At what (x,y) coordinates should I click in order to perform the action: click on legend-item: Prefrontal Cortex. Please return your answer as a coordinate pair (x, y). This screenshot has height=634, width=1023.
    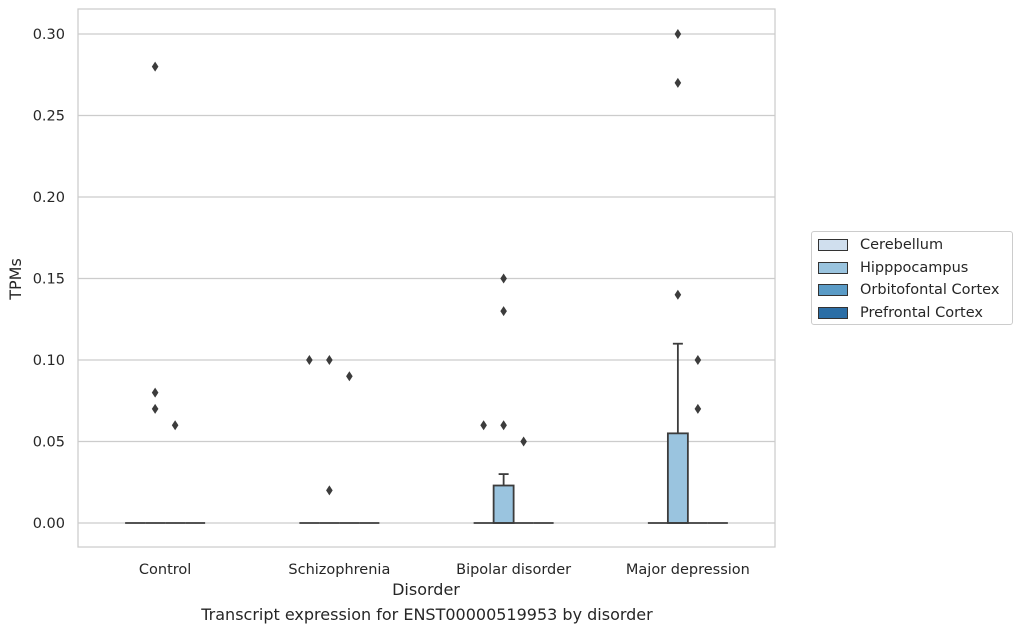
    Looking at the image, I should click on (900, 313).